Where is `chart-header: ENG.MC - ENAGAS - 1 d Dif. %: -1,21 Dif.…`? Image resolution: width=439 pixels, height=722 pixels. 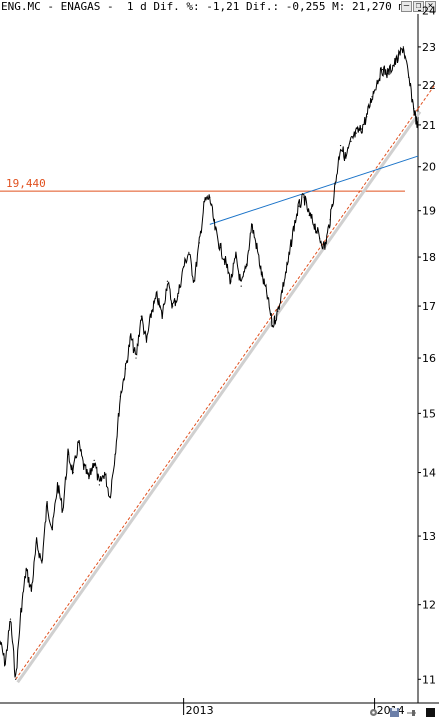
chart-header: ENG.MC - ENAGAS - 1 d Dif. %: -1,21 Dif.… is located at coordinates (219, 7).